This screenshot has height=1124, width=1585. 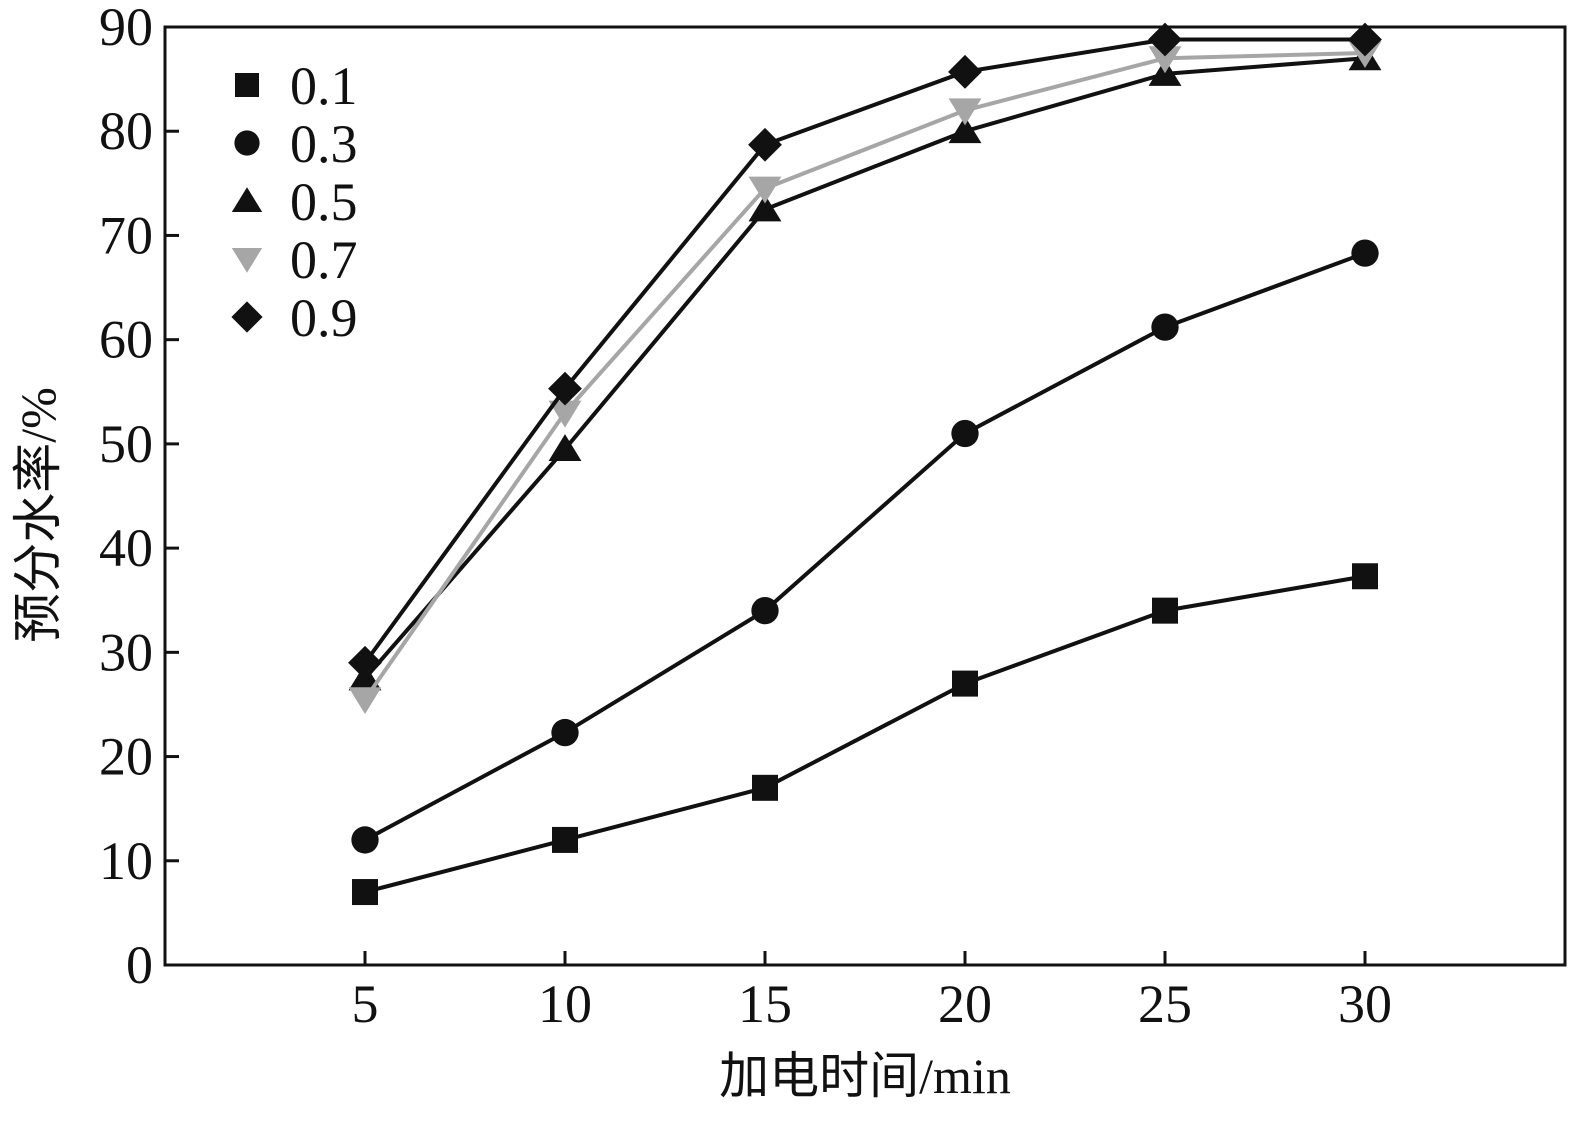 What do you see at coordinates (126, 757) in the screenshot?
I see `y-tick-label: 20` at bounding box center [126, 757].